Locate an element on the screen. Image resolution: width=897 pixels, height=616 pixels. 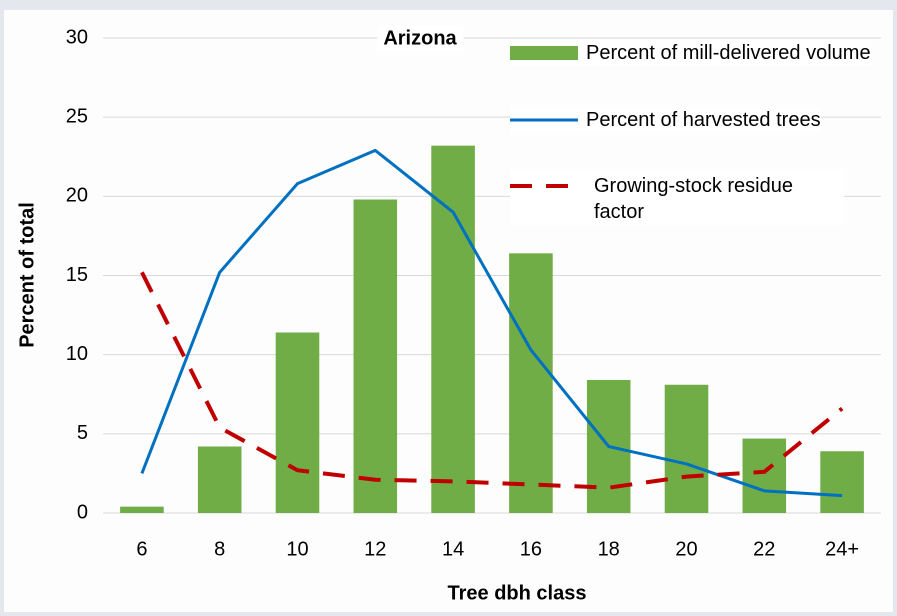
legend-item: Percent of mill-delivered volume is located at coordinates (690, 53).